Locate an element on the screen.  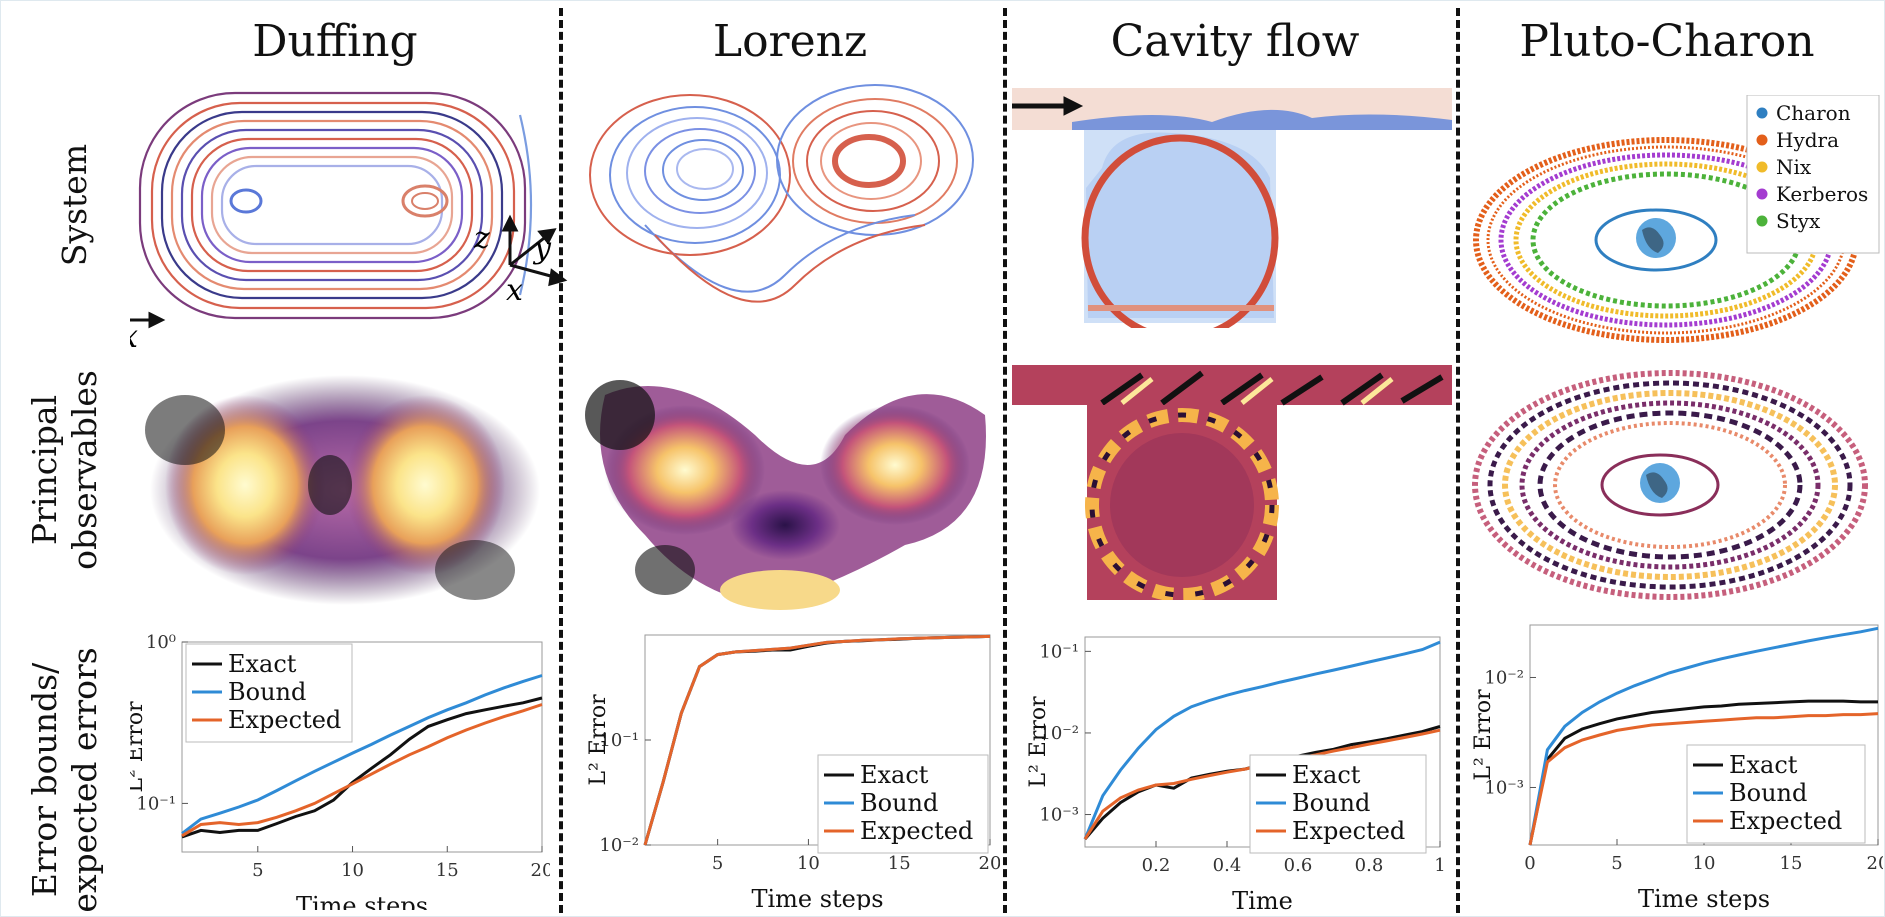
title-pluto: Pluto-Charon is located at coordinates (1667, 41).